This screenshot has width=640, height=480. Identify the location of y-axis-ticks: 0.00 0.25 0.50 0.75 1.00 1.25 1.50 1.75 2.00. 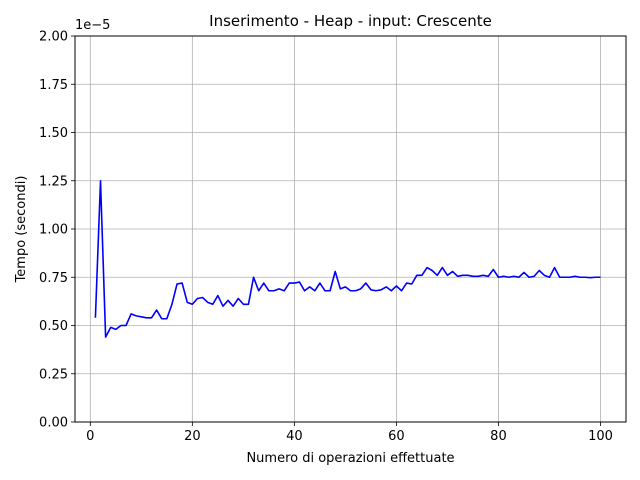
(57, 230).